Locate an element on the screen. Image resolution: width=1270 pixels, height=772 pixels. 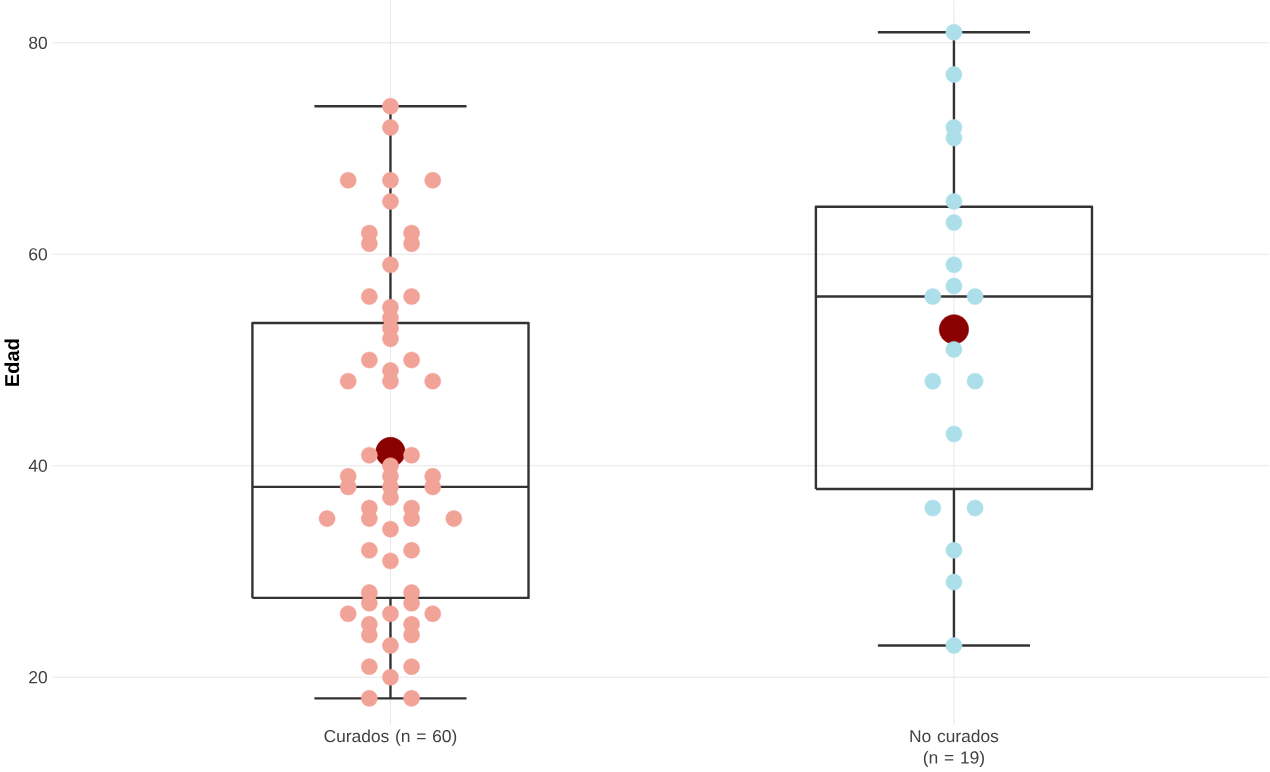
y-tick-label: 80 is located at coordinates (38, 43).